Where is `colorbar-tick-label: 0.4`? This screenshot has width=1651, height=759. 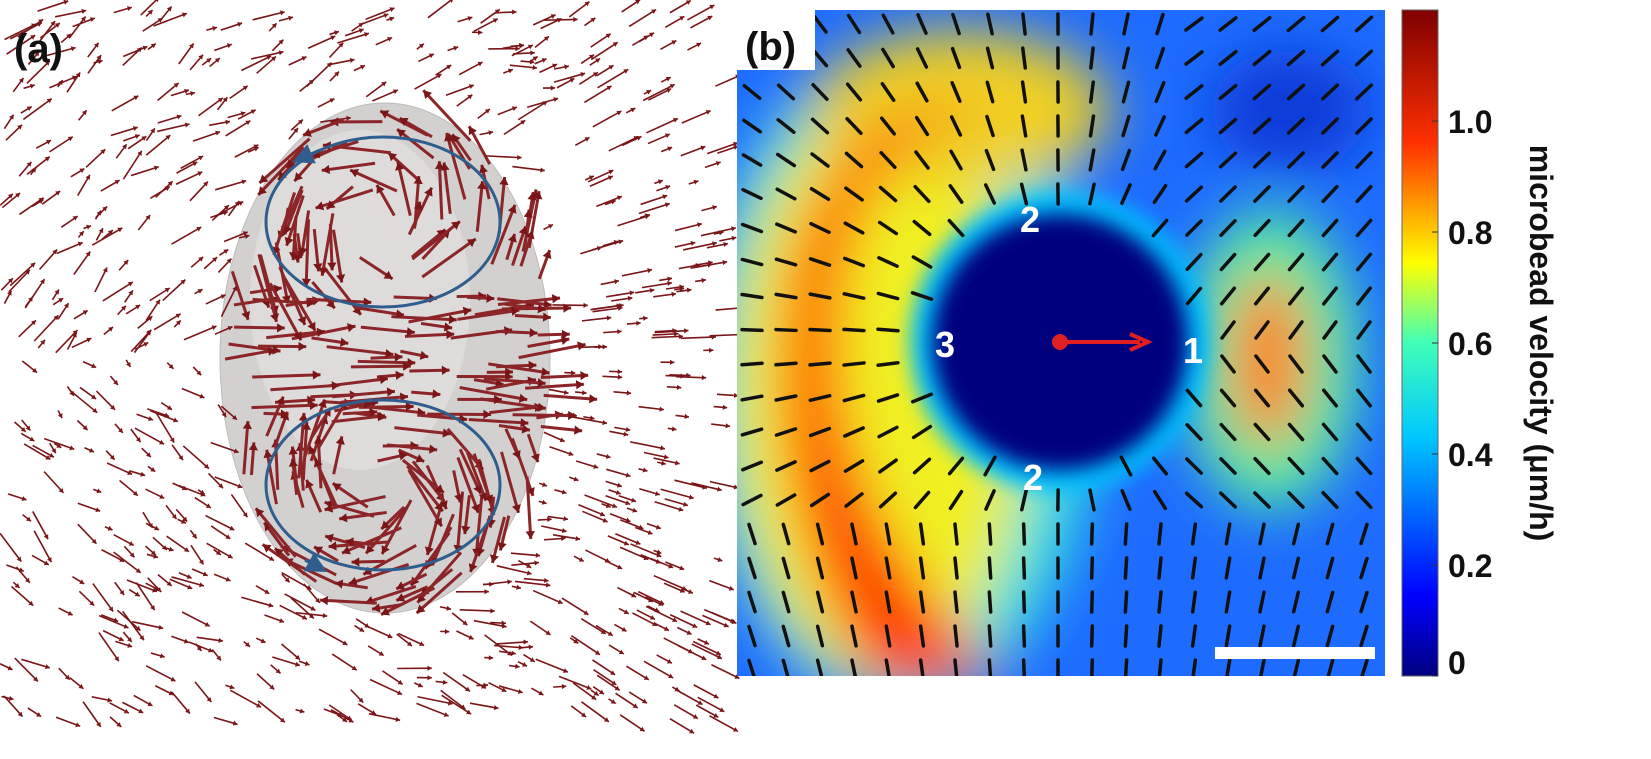
colorbar-tick-label: 0.4 is located at coordinates (1470, 455).